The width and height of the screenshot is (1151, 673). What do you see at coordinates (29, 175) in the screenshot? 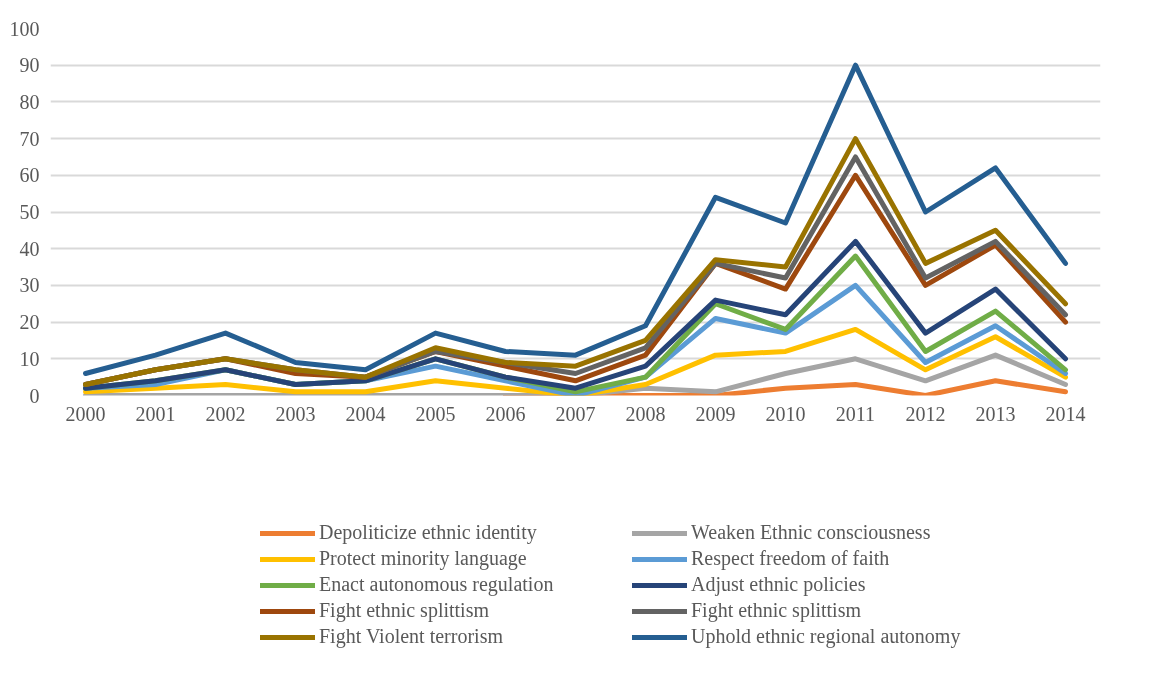
I see `y-tick-label: 60` at bounding box center [29, 175].